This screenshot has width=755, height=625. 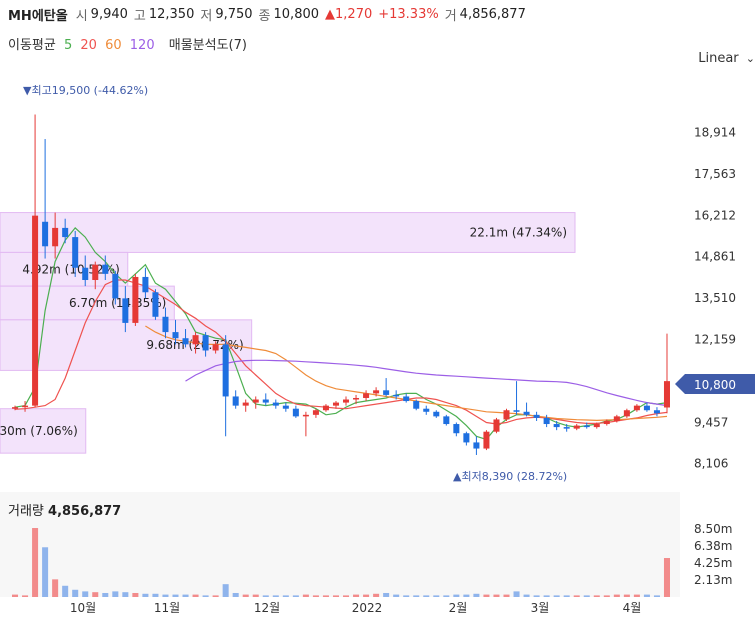 What do you see at coordinates (234, 14) in the screenshot?
I see `low-value: 9,750` at bounding box center [234, 14].